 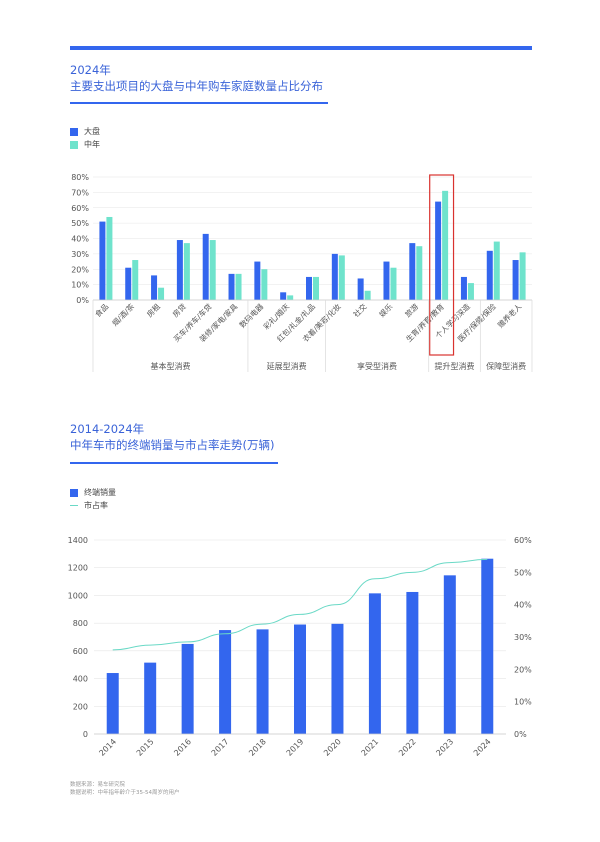 I want to click on legend-label: 中年, so click(x=92, y=144).